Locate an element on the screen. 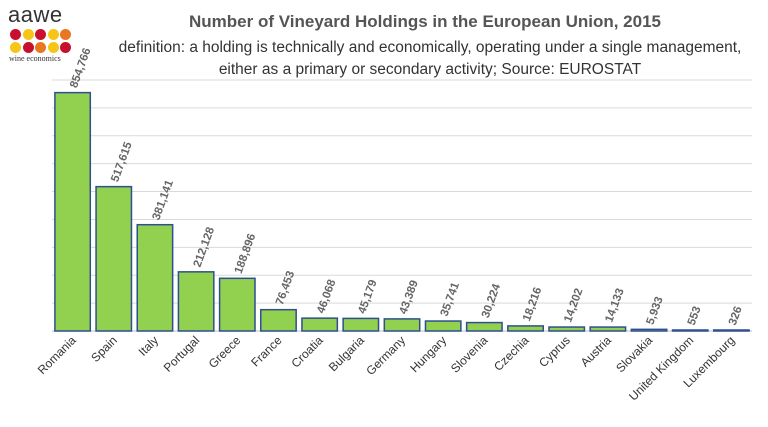 The height and width of the screenshot is (427, 768). bar-austria is located at coordinates (608, 329).